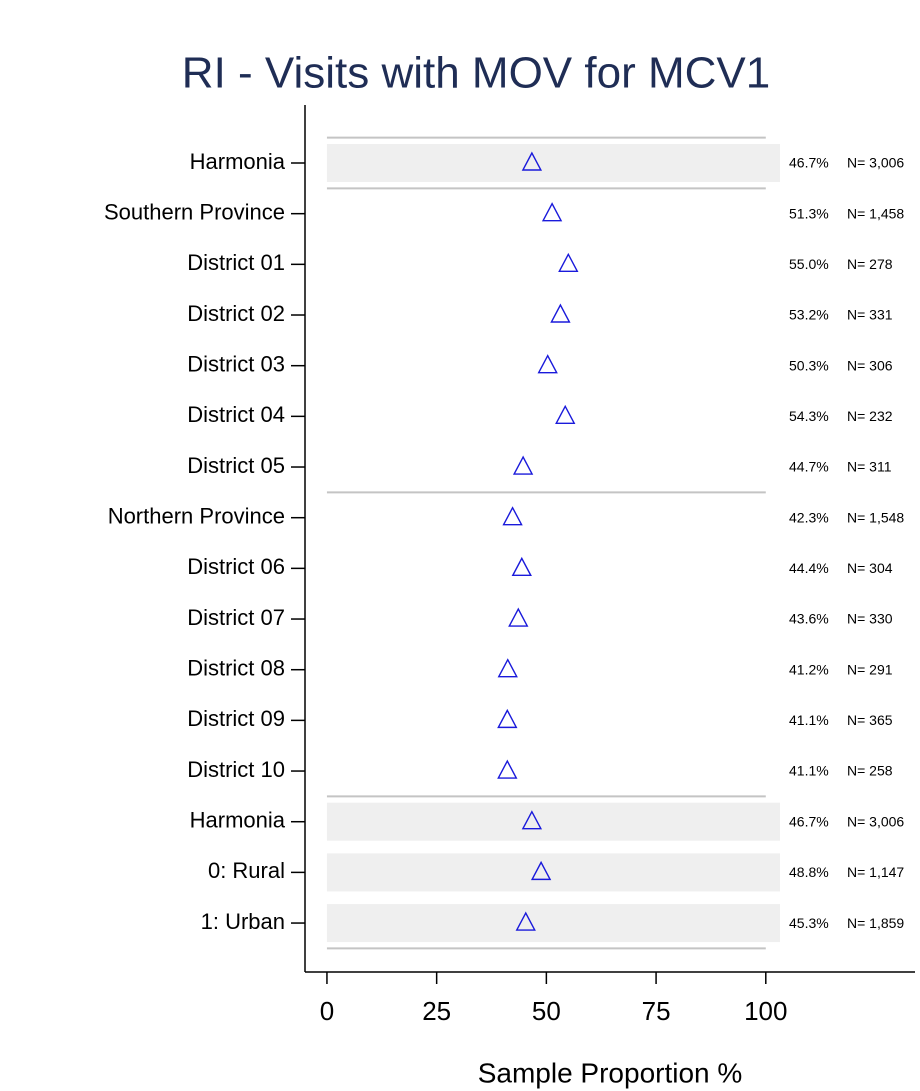 The width and height of the screenshot is (920, 1091). I want to click on n-label: N= 304, so click(870, 568).